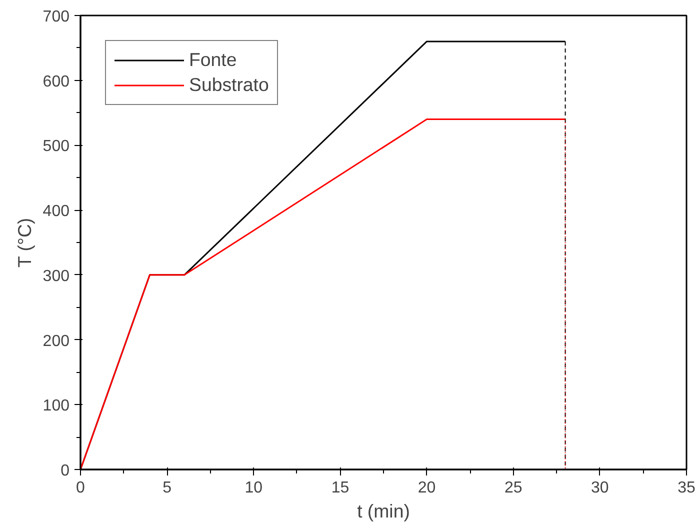 The width and height of the screenshot is (696, 529). What do you see at coordinates (56, 276) in the screenshot?
I see `y-tick-label: 300` at bounding box center [56, 276].